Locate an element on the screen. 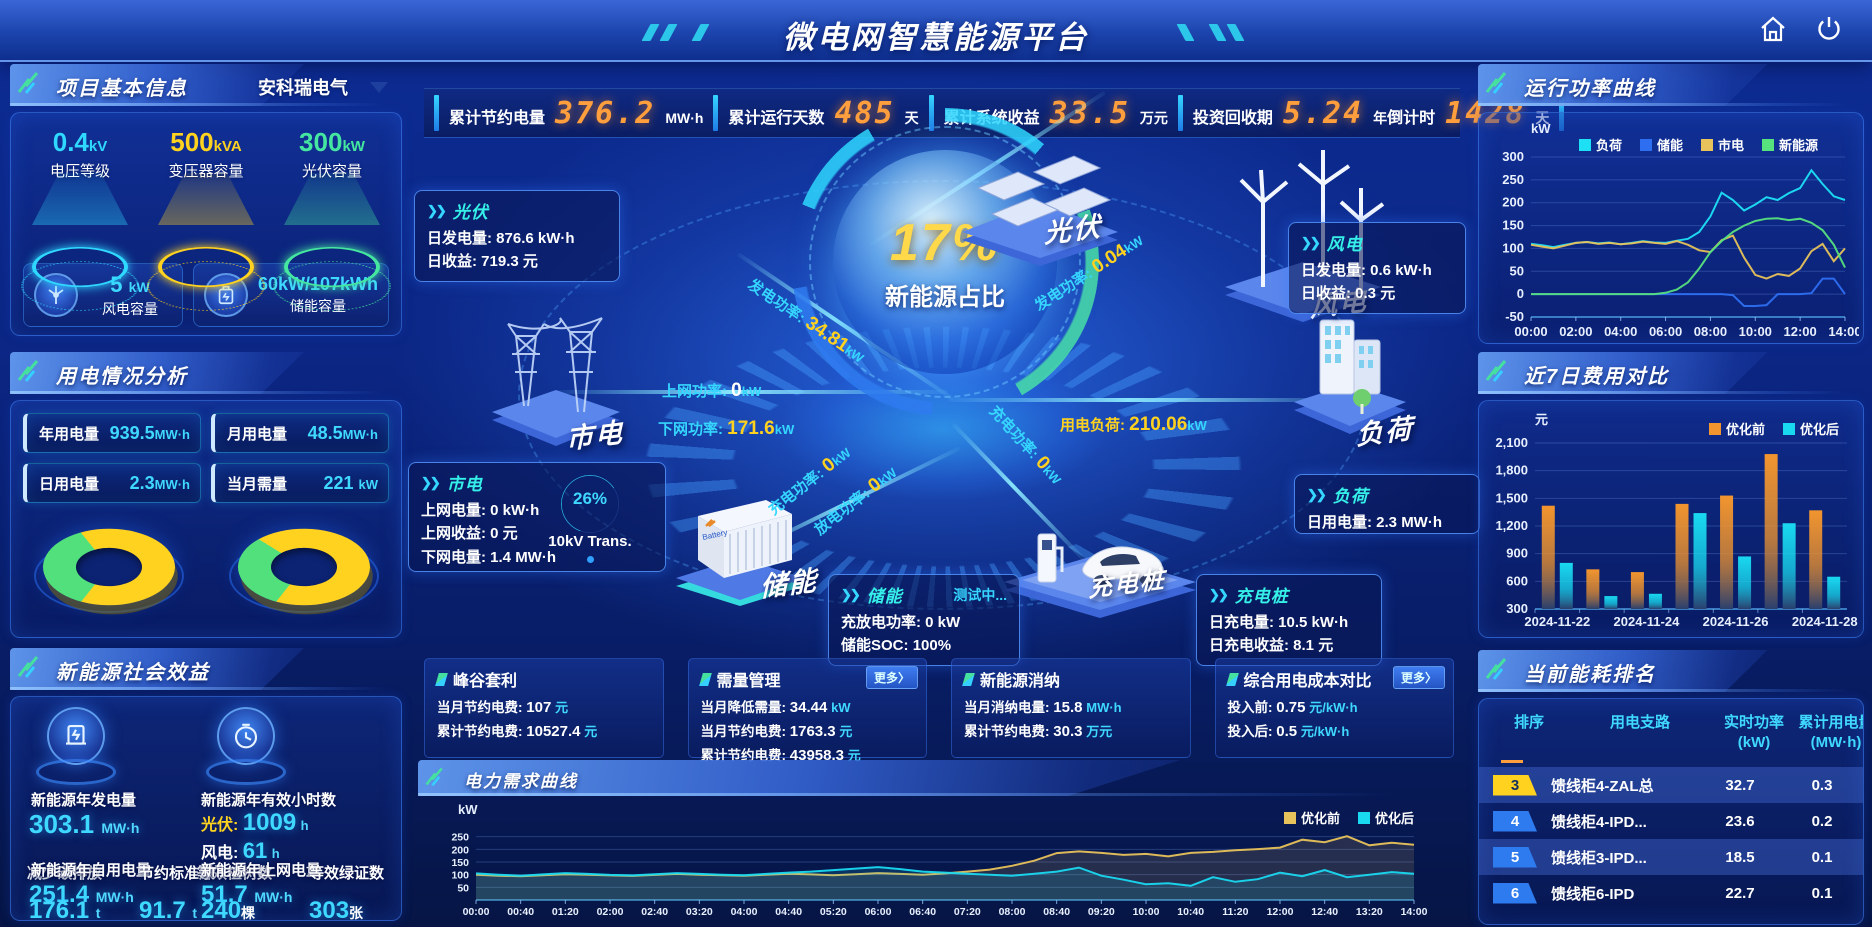 This screenshot has height=927, width=1872. donut-month is located at coordinates (108, 567).